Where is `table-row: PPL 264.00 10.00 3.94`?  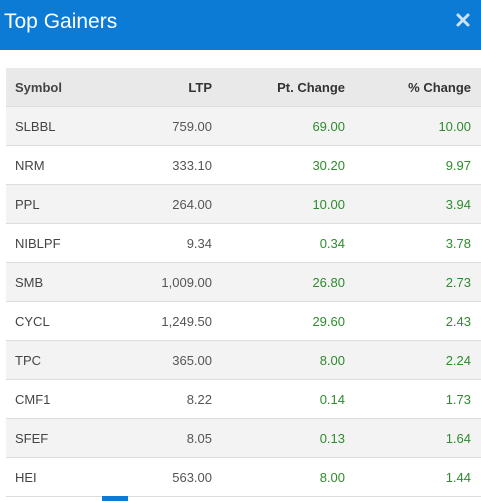 table-row: PPL 264.00 10.00 3.94 is located at coordinates (243, 204).